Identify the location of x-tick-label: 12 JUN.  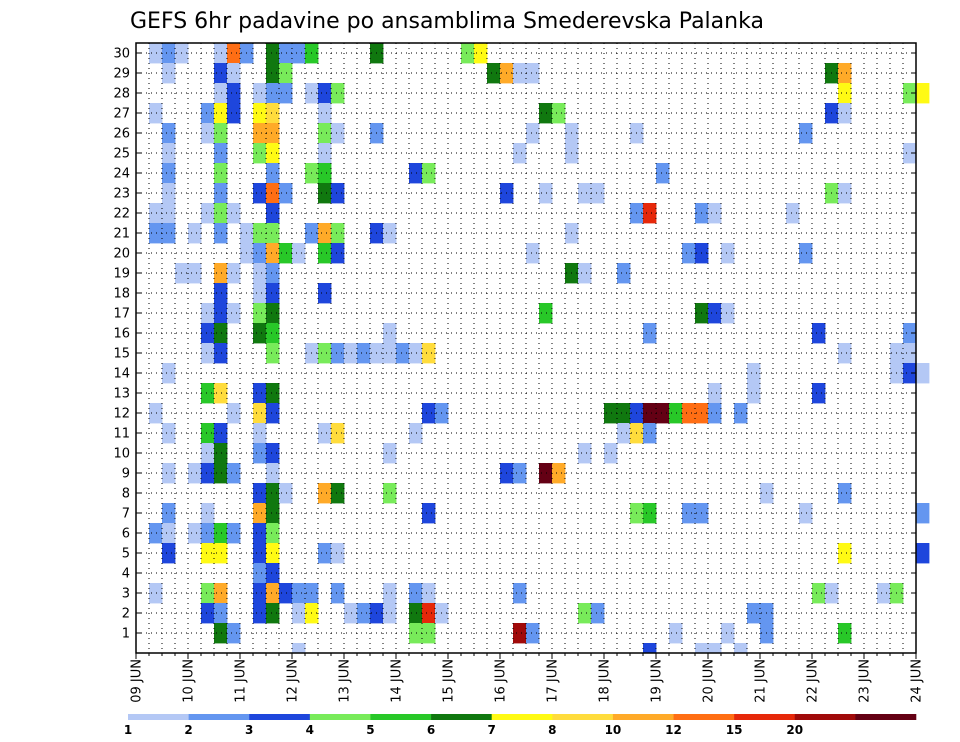
(293, 681).